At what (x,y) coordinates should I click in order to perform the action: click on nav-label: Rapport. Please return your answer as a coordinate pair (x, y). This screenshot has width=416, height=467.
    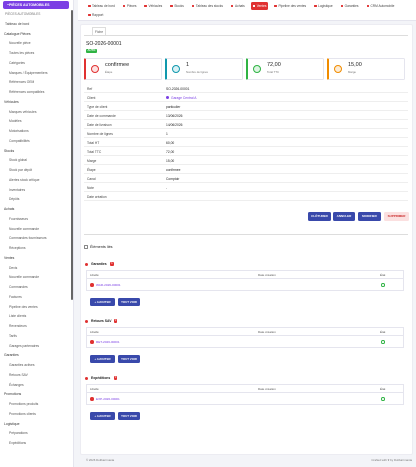
    Looking at the image, I should click on (98, 15).